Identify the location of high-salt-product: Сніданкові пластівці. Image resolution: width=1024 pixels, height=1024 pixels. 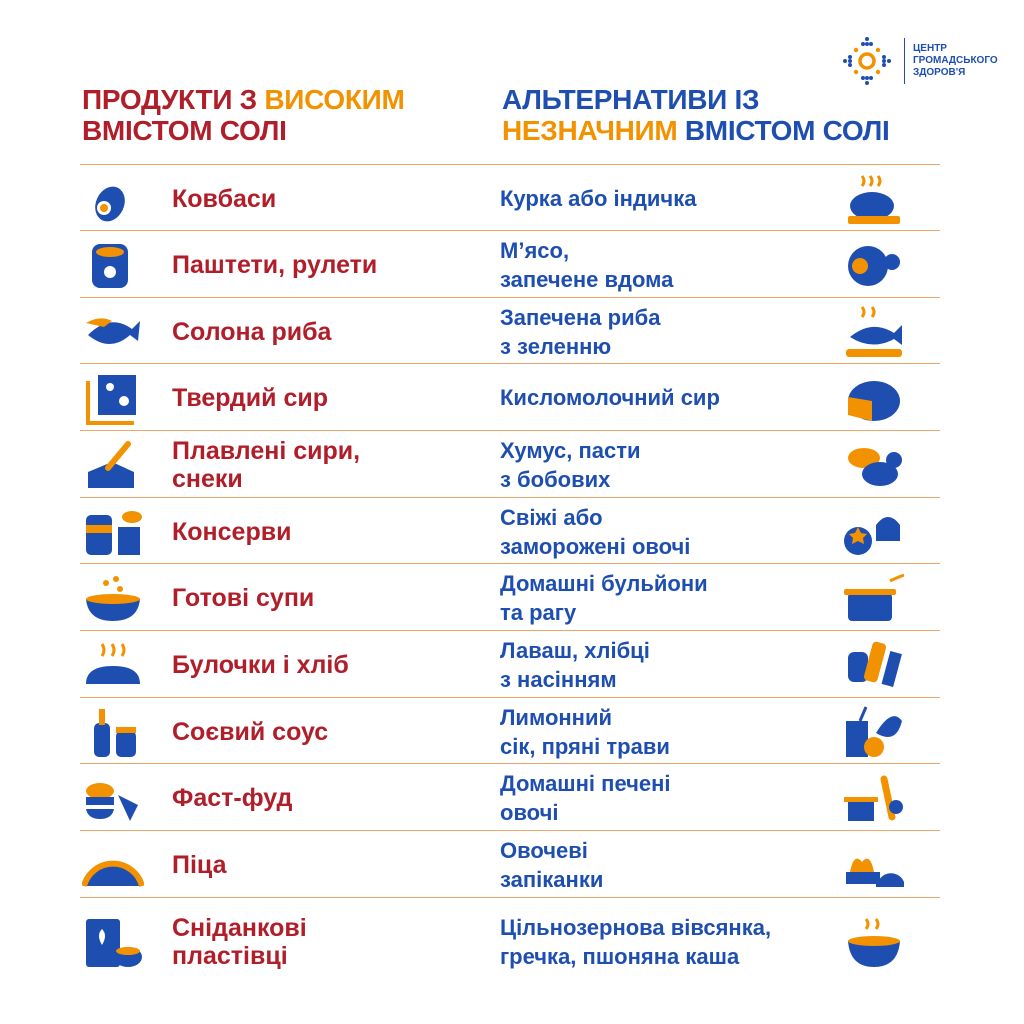
(239, 942).